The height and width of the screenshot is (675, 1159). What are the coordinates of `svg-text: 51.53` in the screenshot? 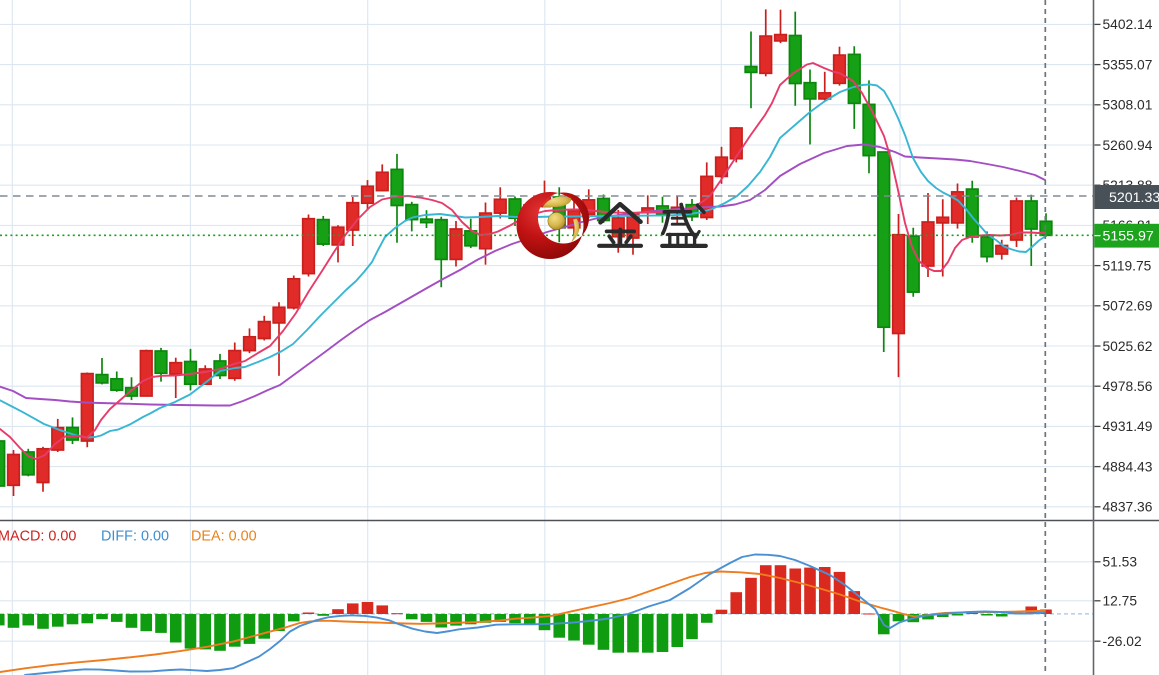 It's located at (1120, 562).